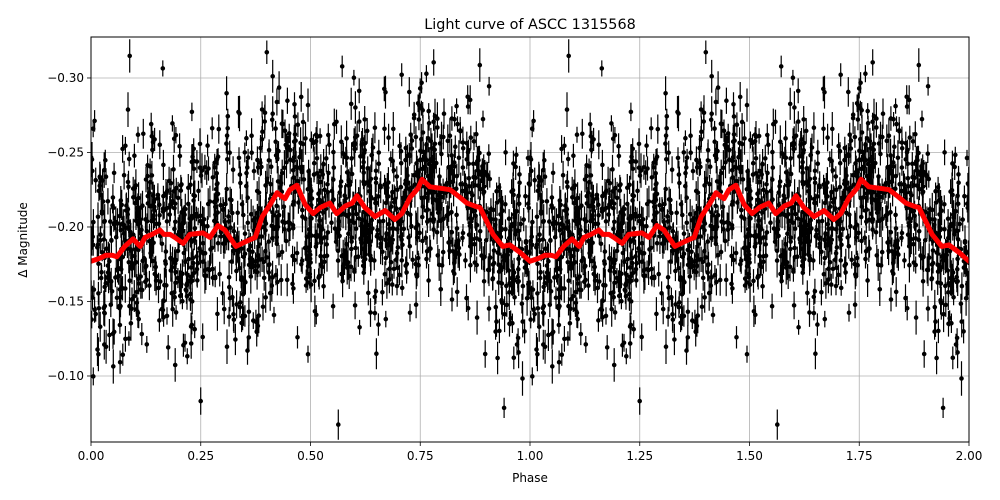  What do you see at coordinates (310, 456) in the screenshot?
I see `x-tick-label: 0.50` at bounding box center [310, 456].